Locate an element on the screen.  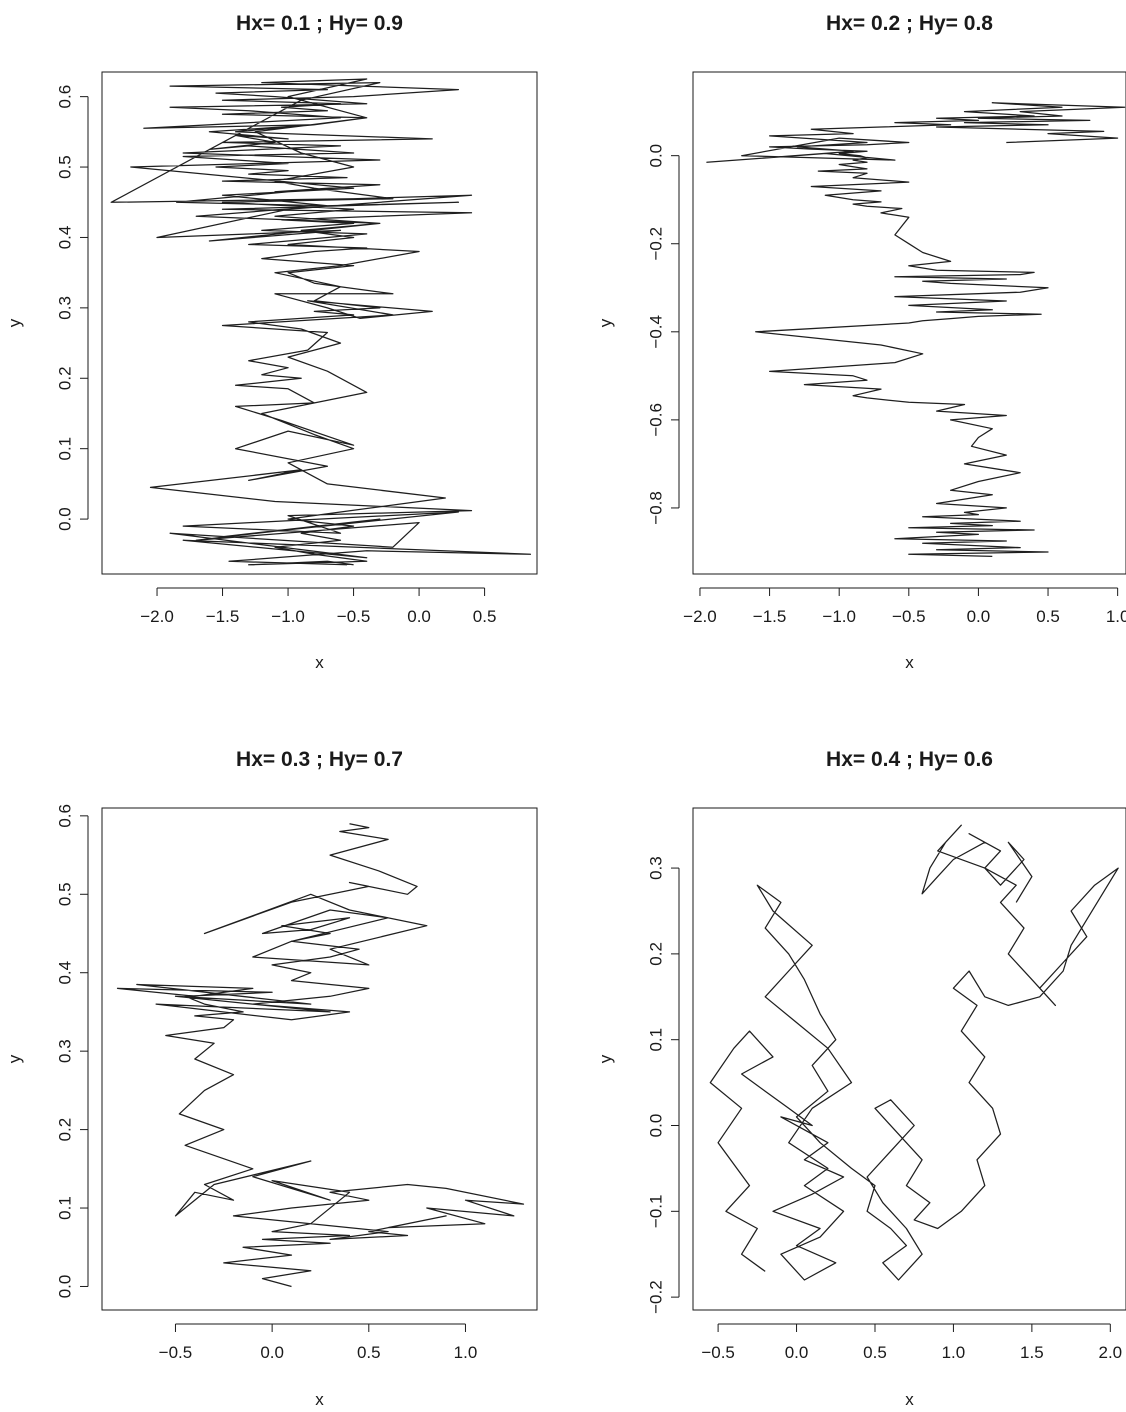
y-tick-label: −0.6 is located at coordinates (655, 420).